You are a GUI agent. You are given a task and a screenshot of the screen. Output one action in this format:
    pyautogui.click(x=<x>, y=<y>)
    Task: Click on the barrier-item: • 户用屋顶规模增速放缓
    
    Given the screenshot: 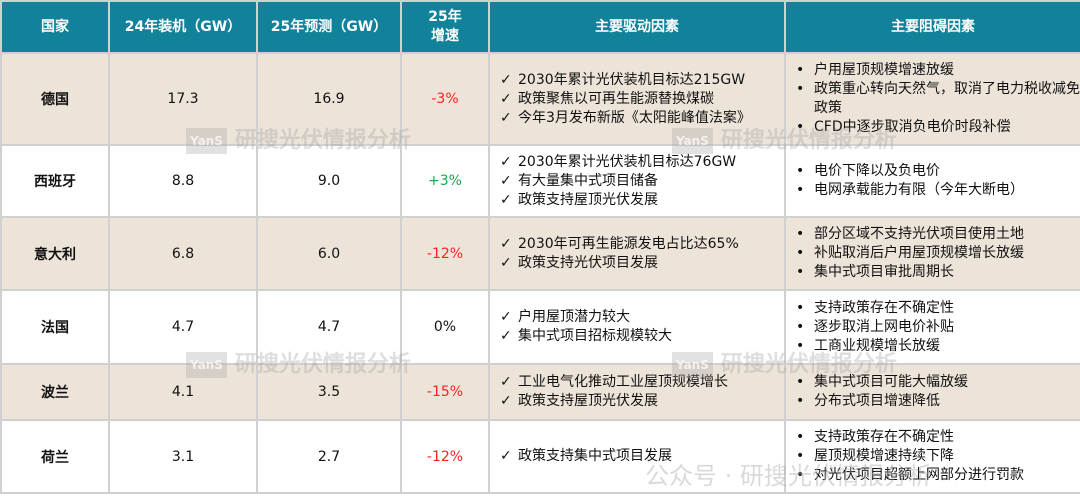 What is the action you would take?
    pyautogui.click(x=938, y=70)
    